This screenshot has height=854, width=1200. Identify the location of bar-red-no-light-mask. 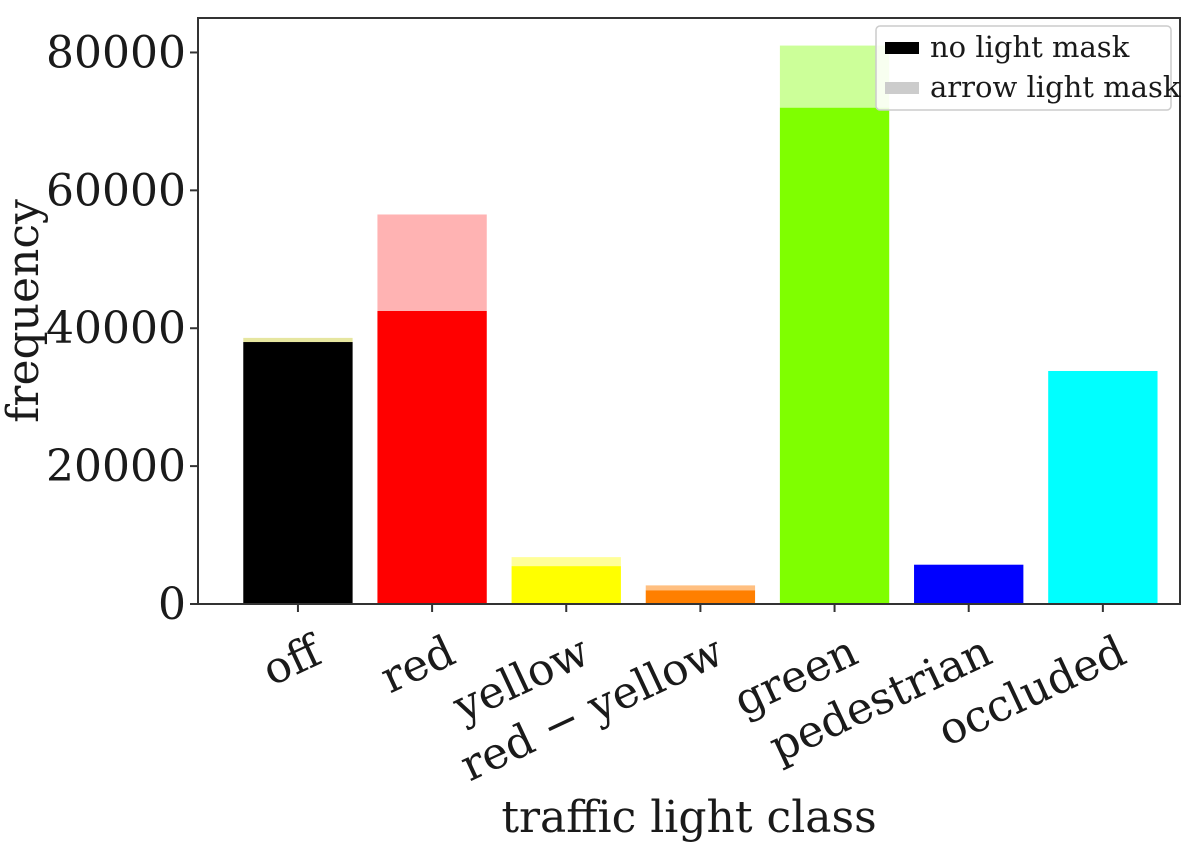
(432, 457).